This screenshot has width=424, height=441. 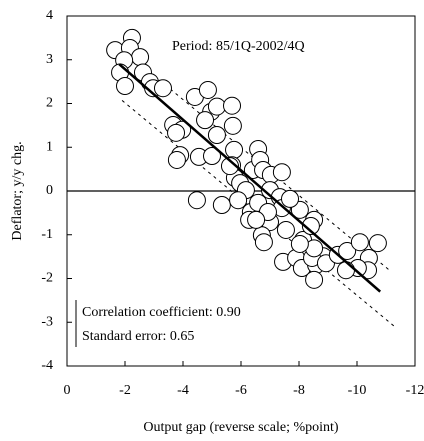 I want to click on y-tick-label: -3, so click(x=47, y=321).